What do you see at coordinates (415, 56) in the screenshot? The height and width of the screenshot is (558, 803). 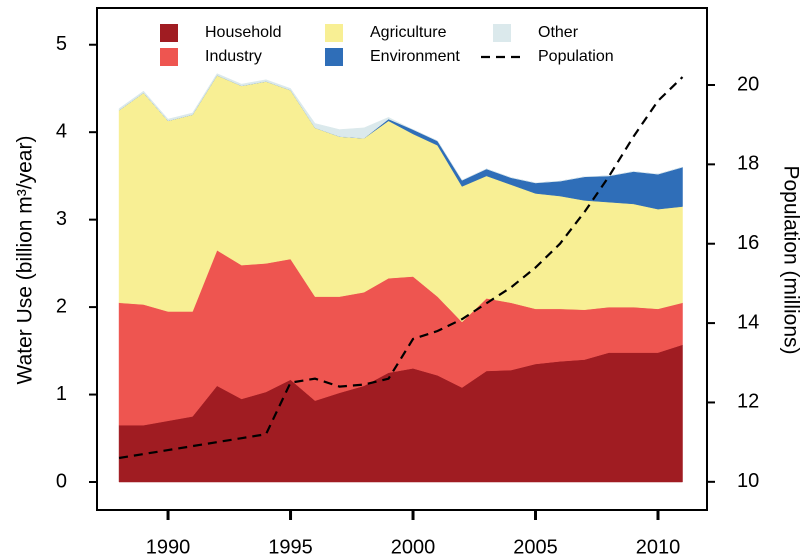 I see `legend-label: Environment` at bounding box center [415, 56].